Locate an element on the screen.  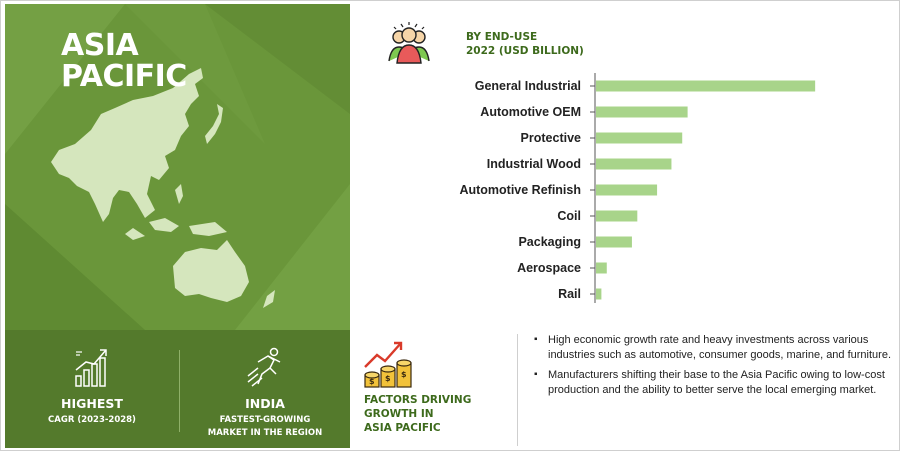
category-label: Automotive Refinish is located at coordinates (520, 190).